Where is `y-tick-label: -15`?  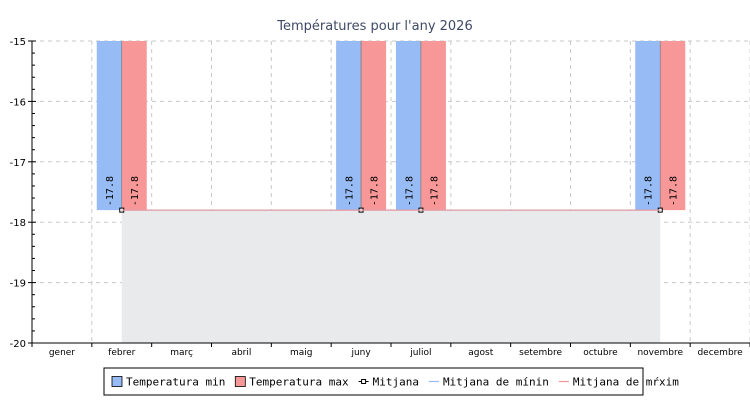 y-tick-label: -15 is located at coordinates (18, 42).